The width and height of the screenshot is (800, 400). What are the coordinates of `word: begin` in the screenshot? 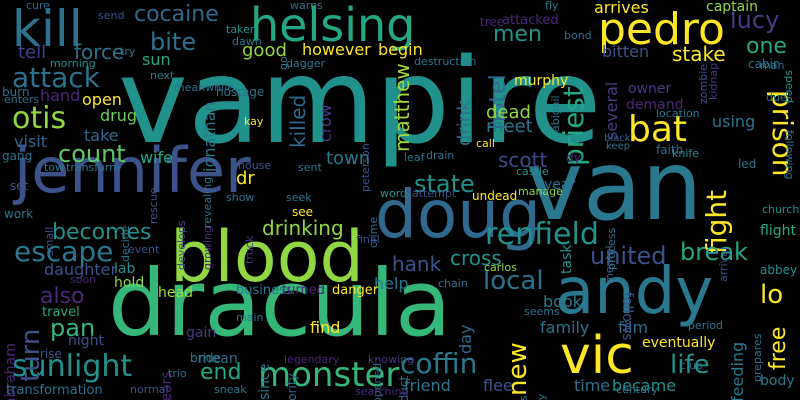 It's located at (400, 49).